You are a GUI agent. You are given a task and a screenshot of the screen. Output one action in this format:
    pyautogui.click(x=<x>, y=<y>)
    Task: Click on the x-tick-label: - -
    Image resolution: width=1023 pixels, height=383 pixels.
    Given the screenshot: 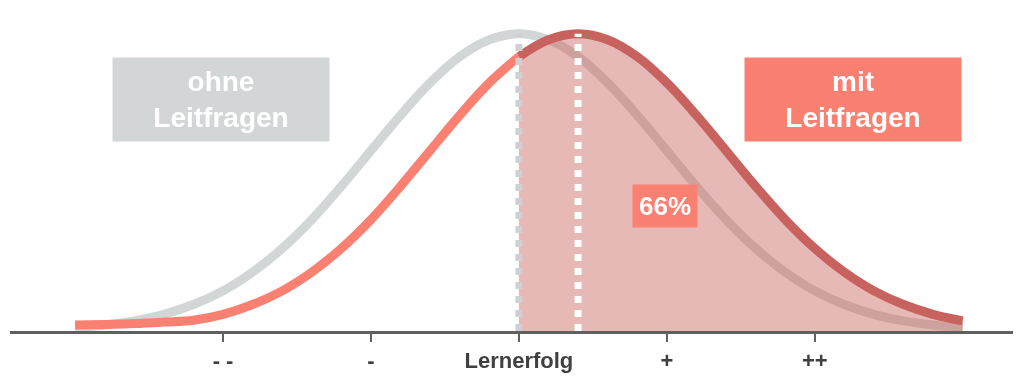 What is the action you would take?
    pyautogui.click(x=223, y=361)
    